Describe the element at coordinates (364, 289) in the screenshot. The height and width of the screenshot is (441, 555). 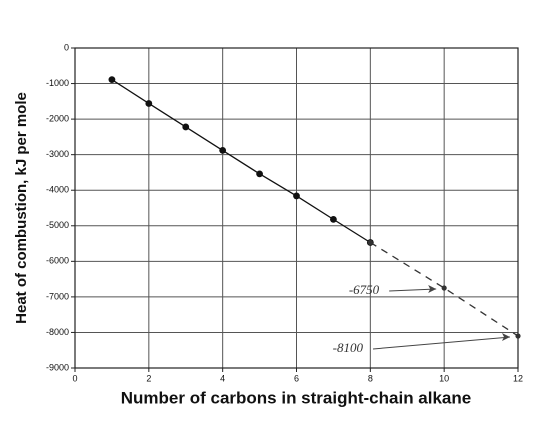
I see `annotation: -6750` at that location.